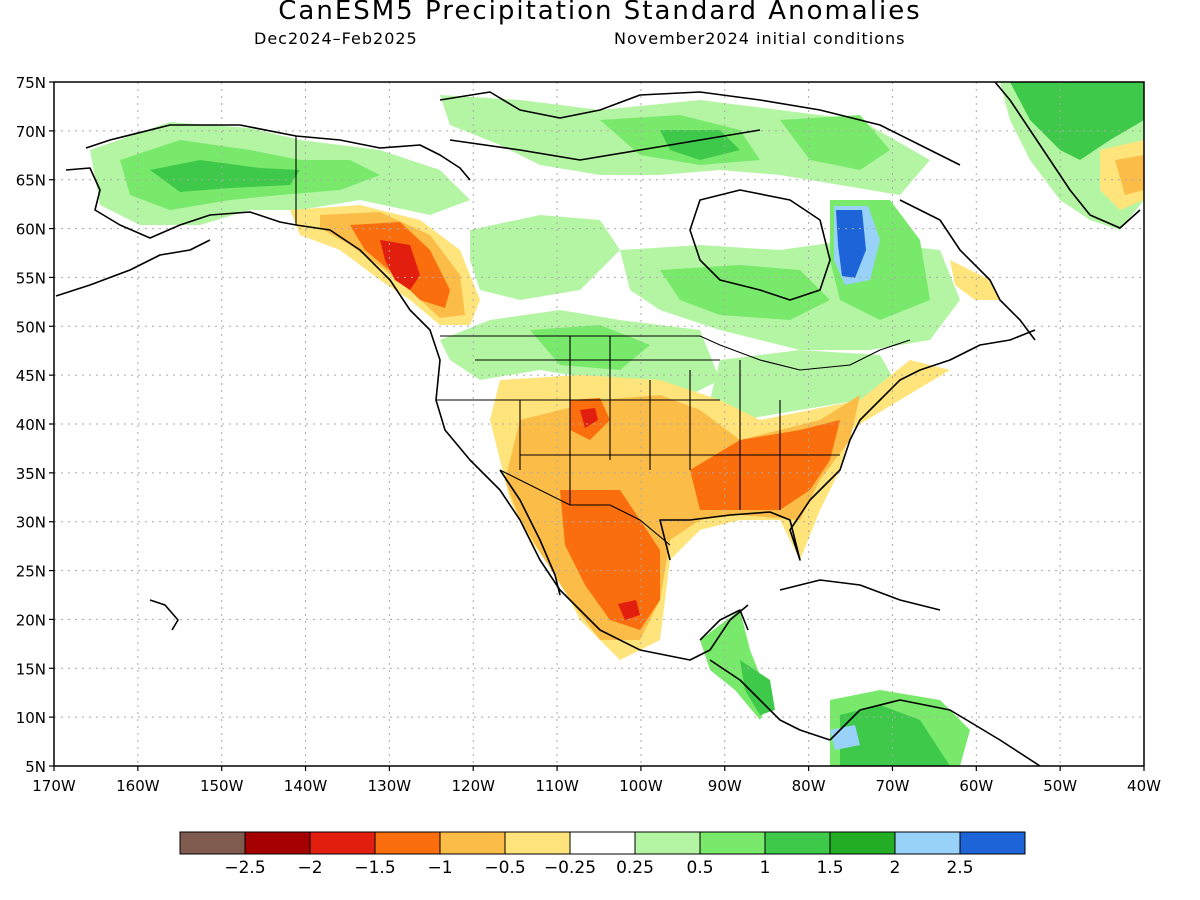 Image resolution: width=1200 pixels, height=900 pixels. I want to click on lon-label: 170W, so click(54, 786).